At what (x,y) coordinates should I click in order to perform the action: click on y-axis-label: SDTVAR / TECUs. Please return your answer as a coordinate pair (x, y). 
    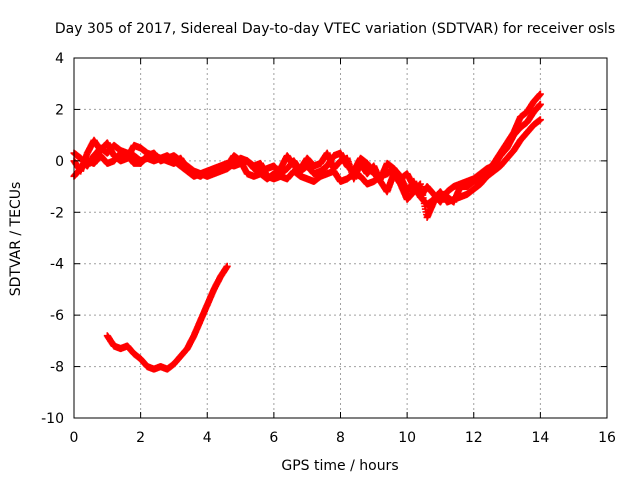
    Looking at the image, I should click on (16, 239).